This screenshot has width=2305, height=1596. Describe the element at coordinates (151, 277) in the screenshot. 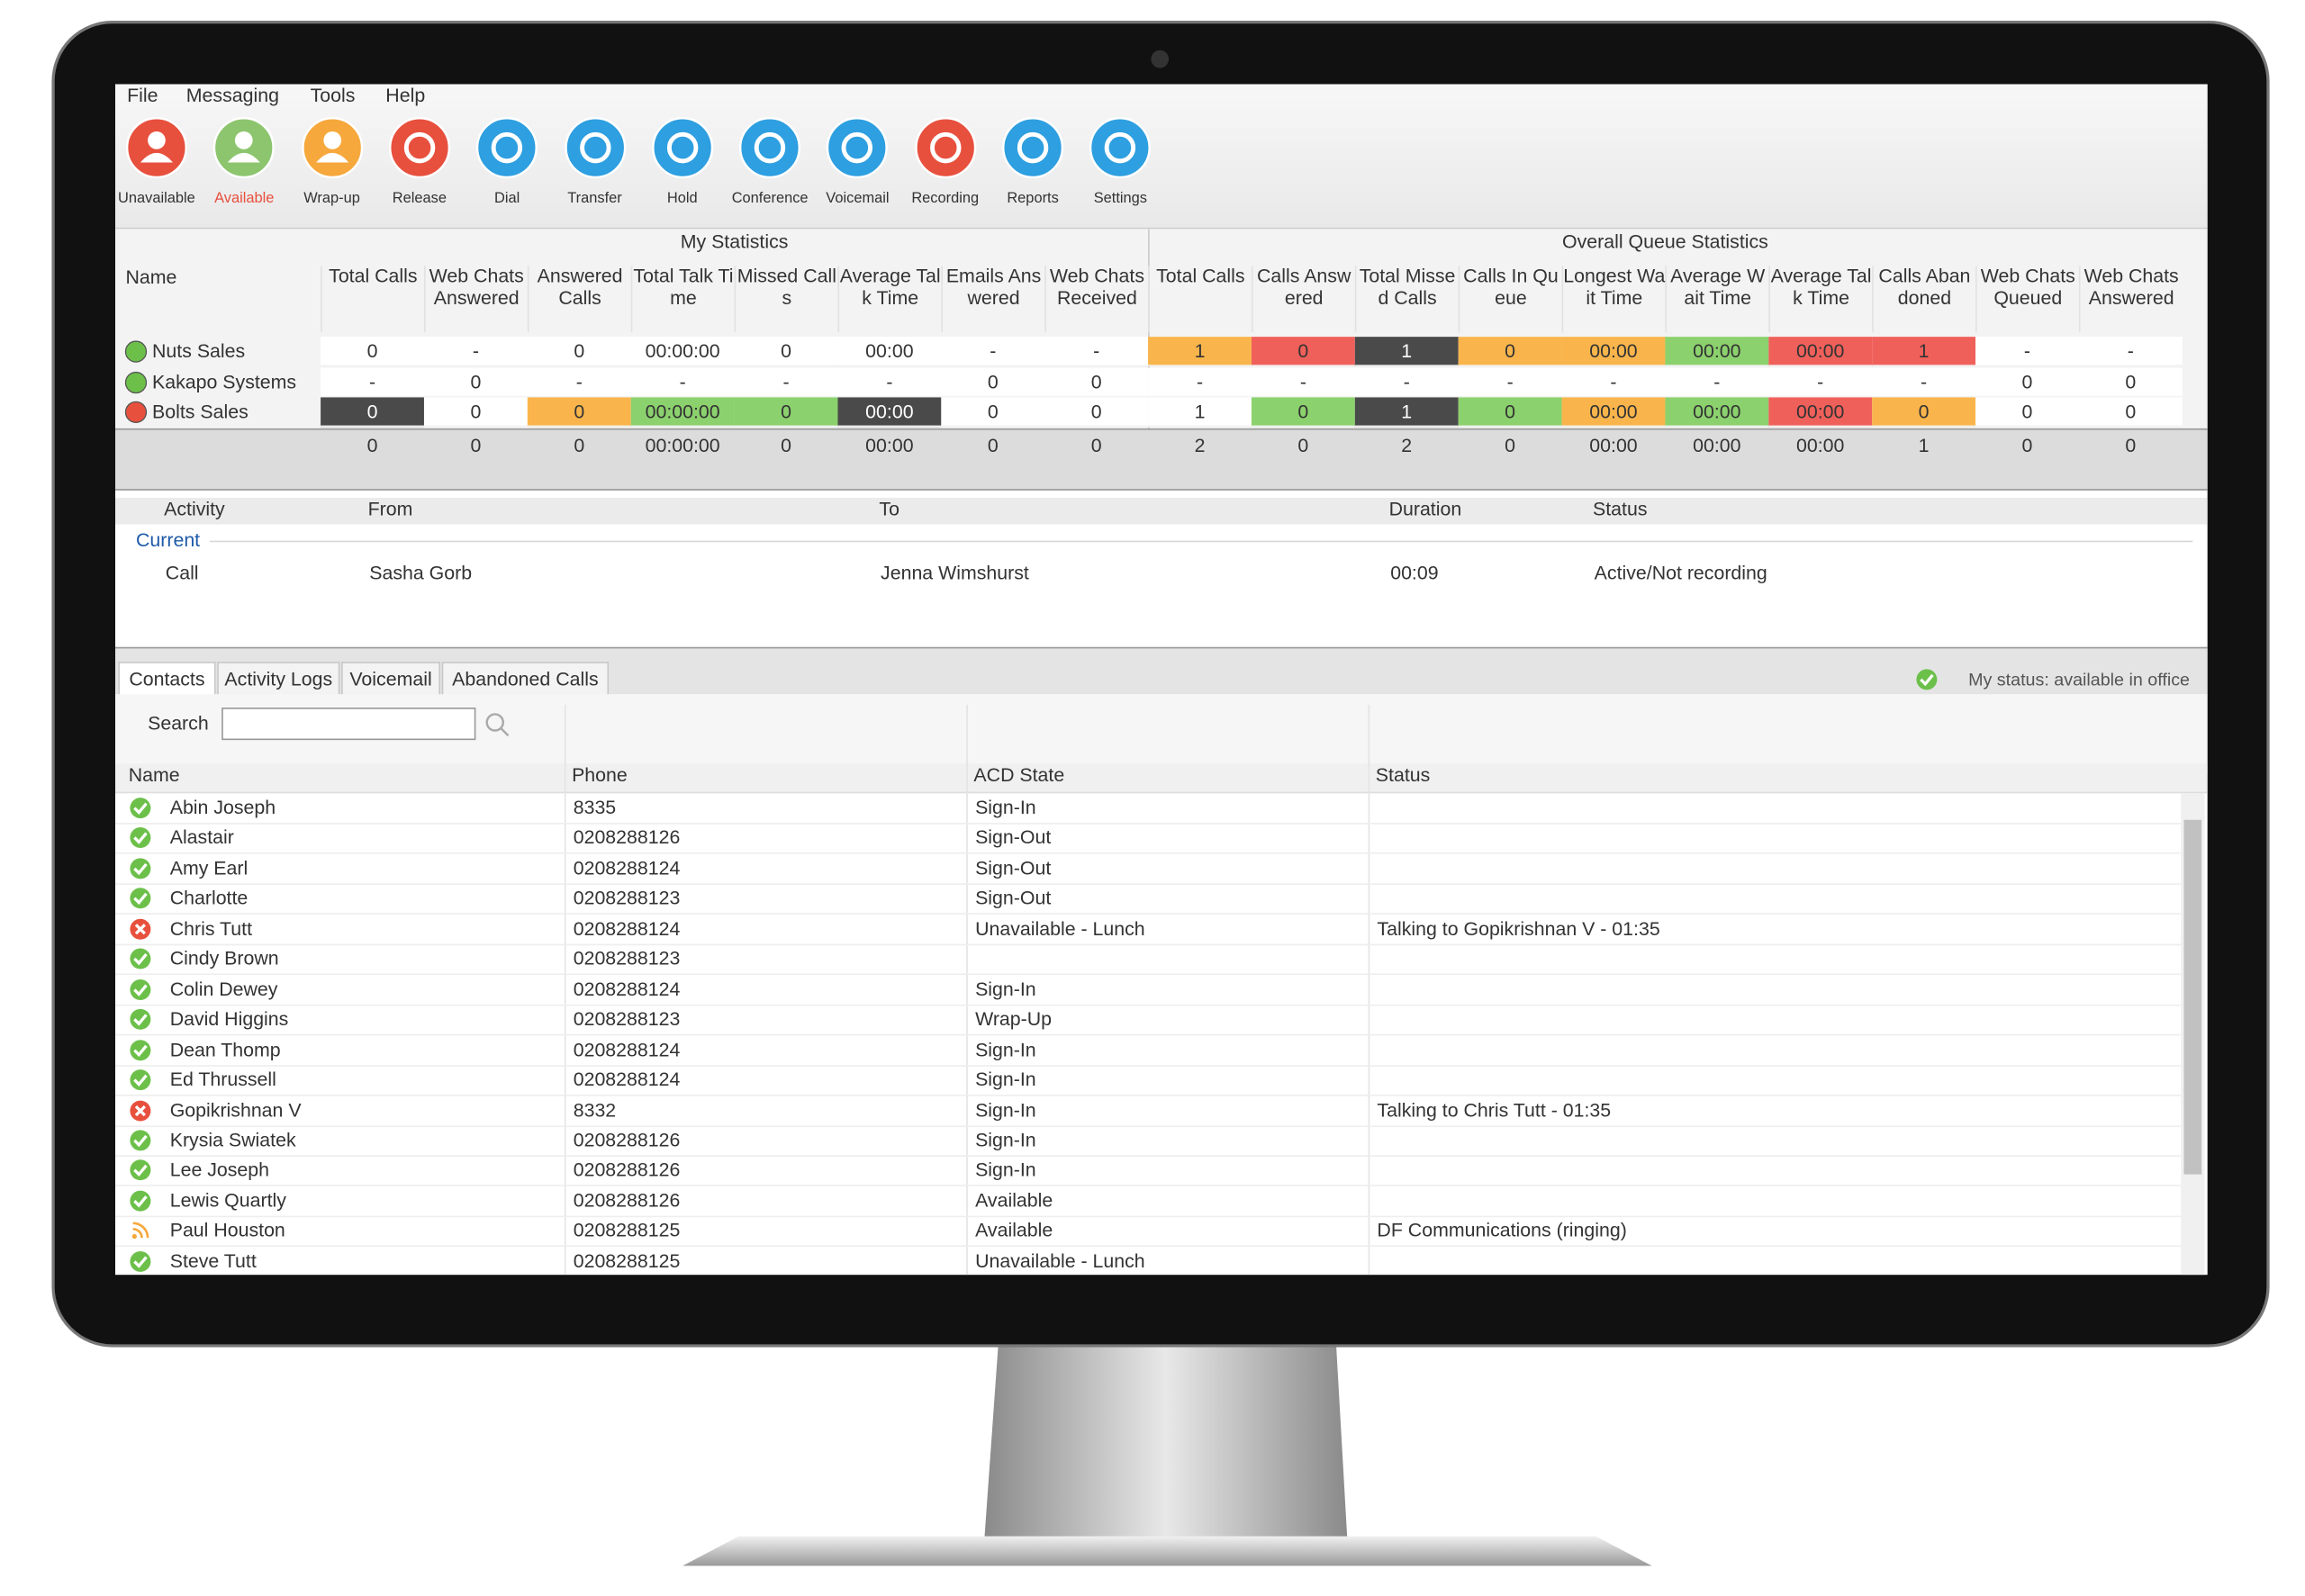

I see `col-header: Name` at that location.